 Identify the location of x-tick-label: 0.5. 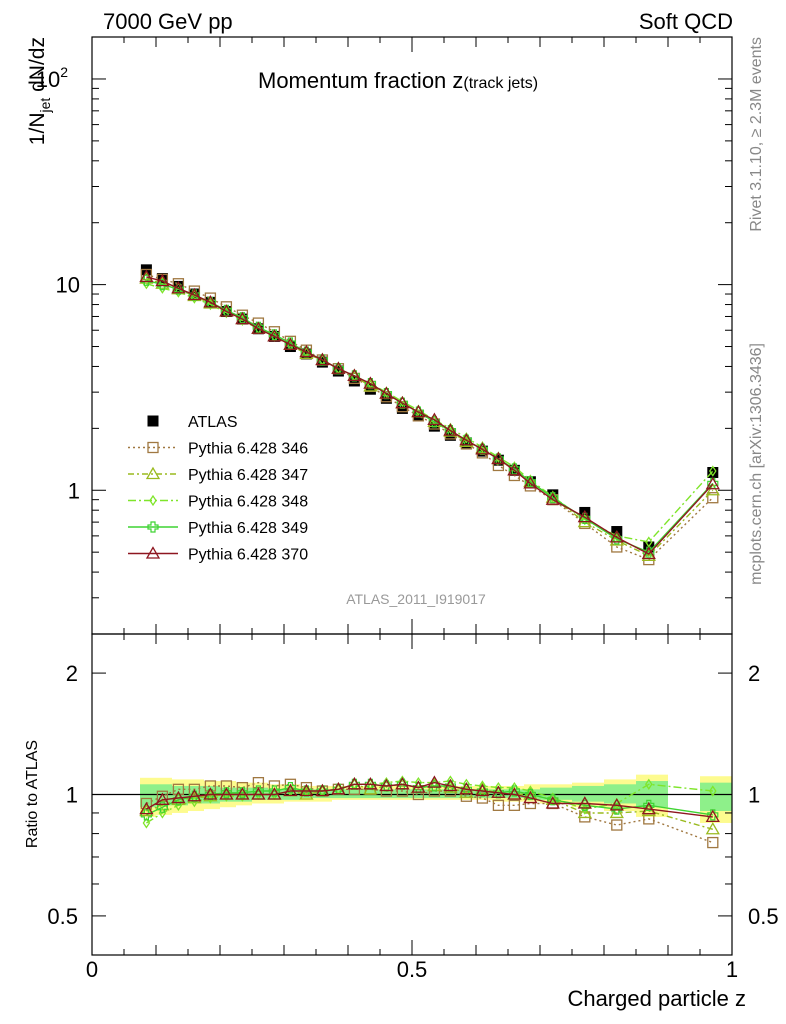
(412, 969).